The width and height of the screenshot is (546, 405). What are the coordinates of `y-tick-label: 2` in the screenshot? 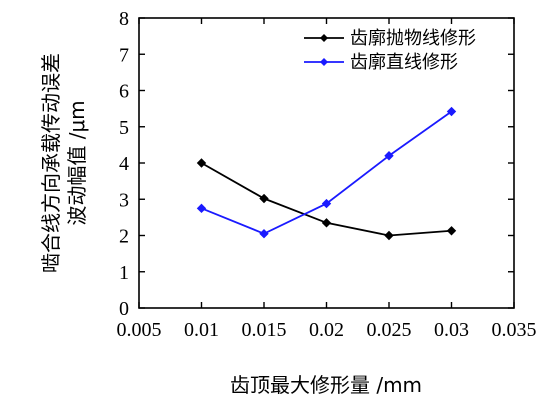 It's located at (124, 237).